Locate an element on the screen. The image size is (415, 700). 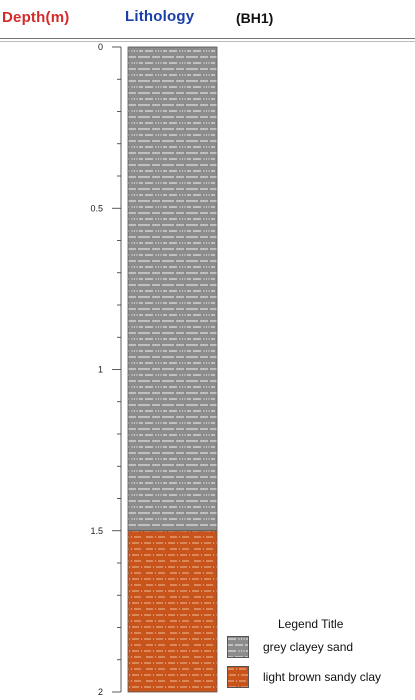
legend-title: Legend Title is located at coordinates (311, 624).